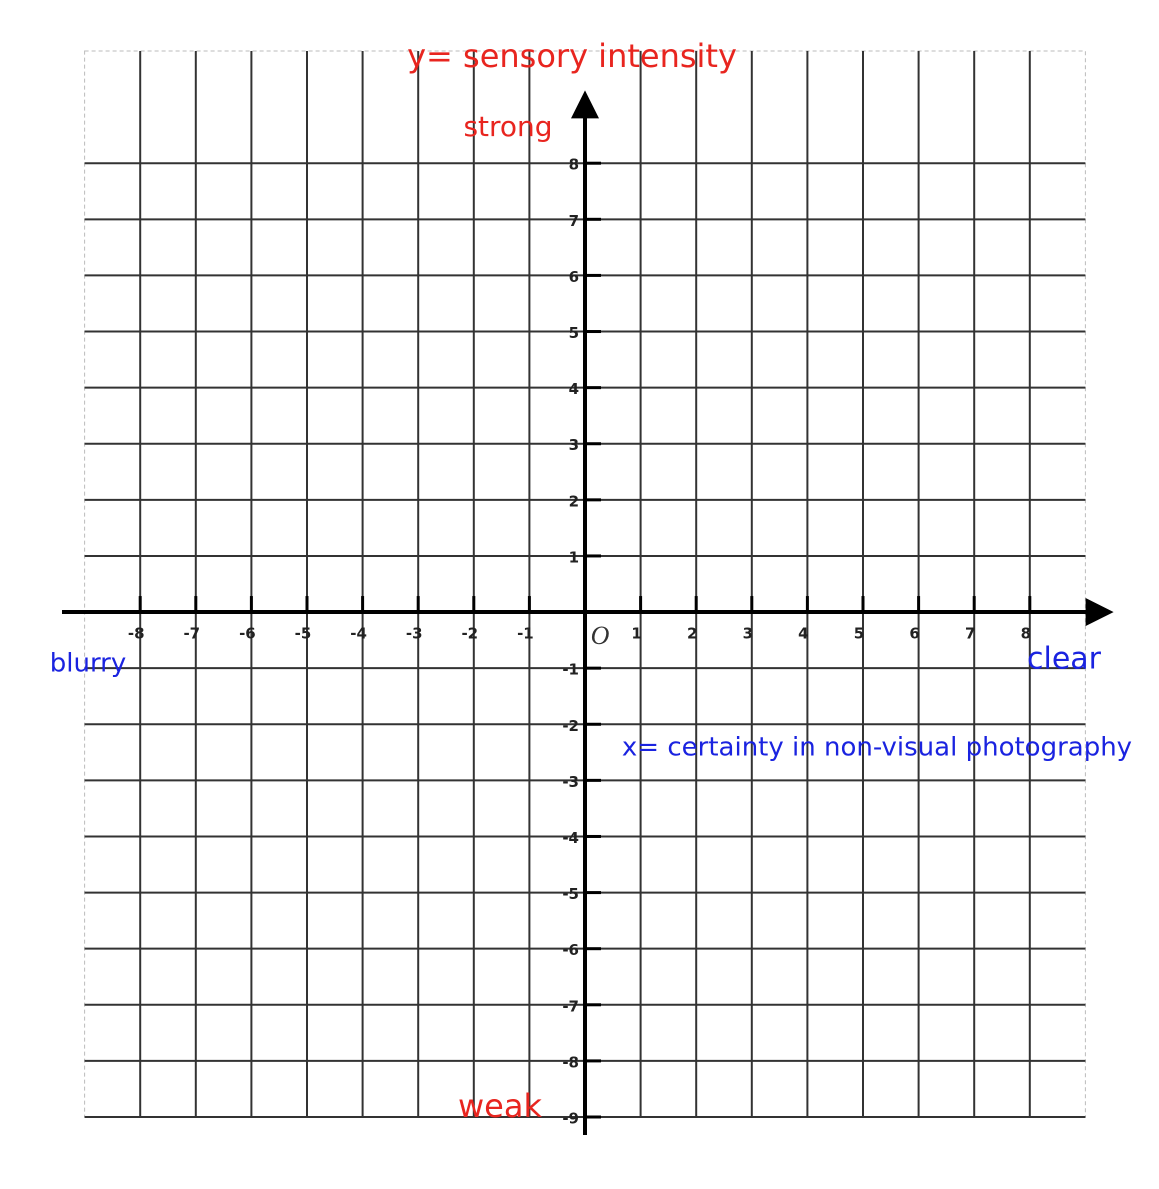  Describe the element at coordinates (574, 165) in the screenshot. I see `y-tick-label: 8` at that location.